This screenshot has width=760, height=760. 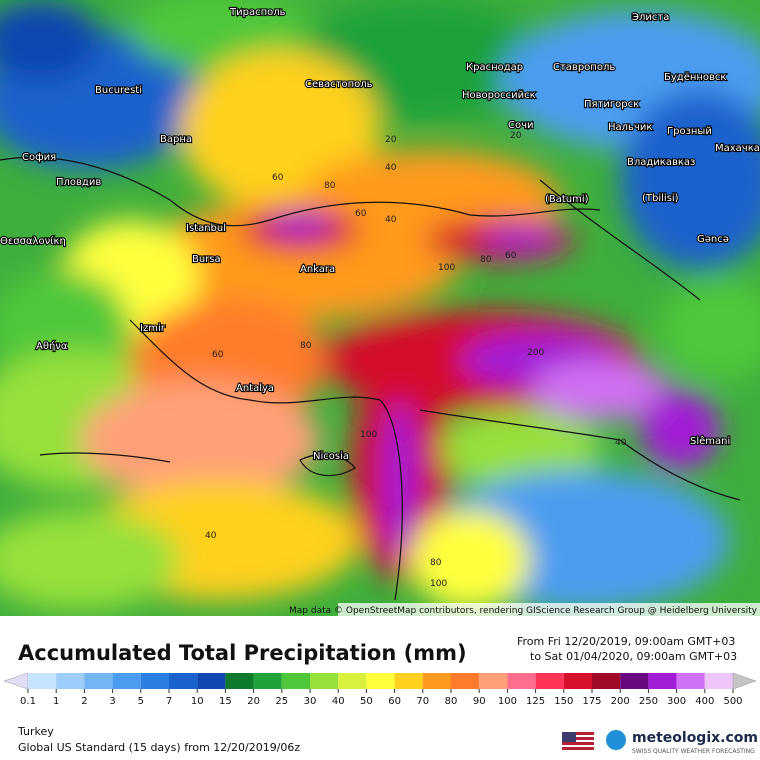 What do you see at coordinates (616, 740) in the screenshot?
I see `logo-icon` at bounding box center [616, 740].